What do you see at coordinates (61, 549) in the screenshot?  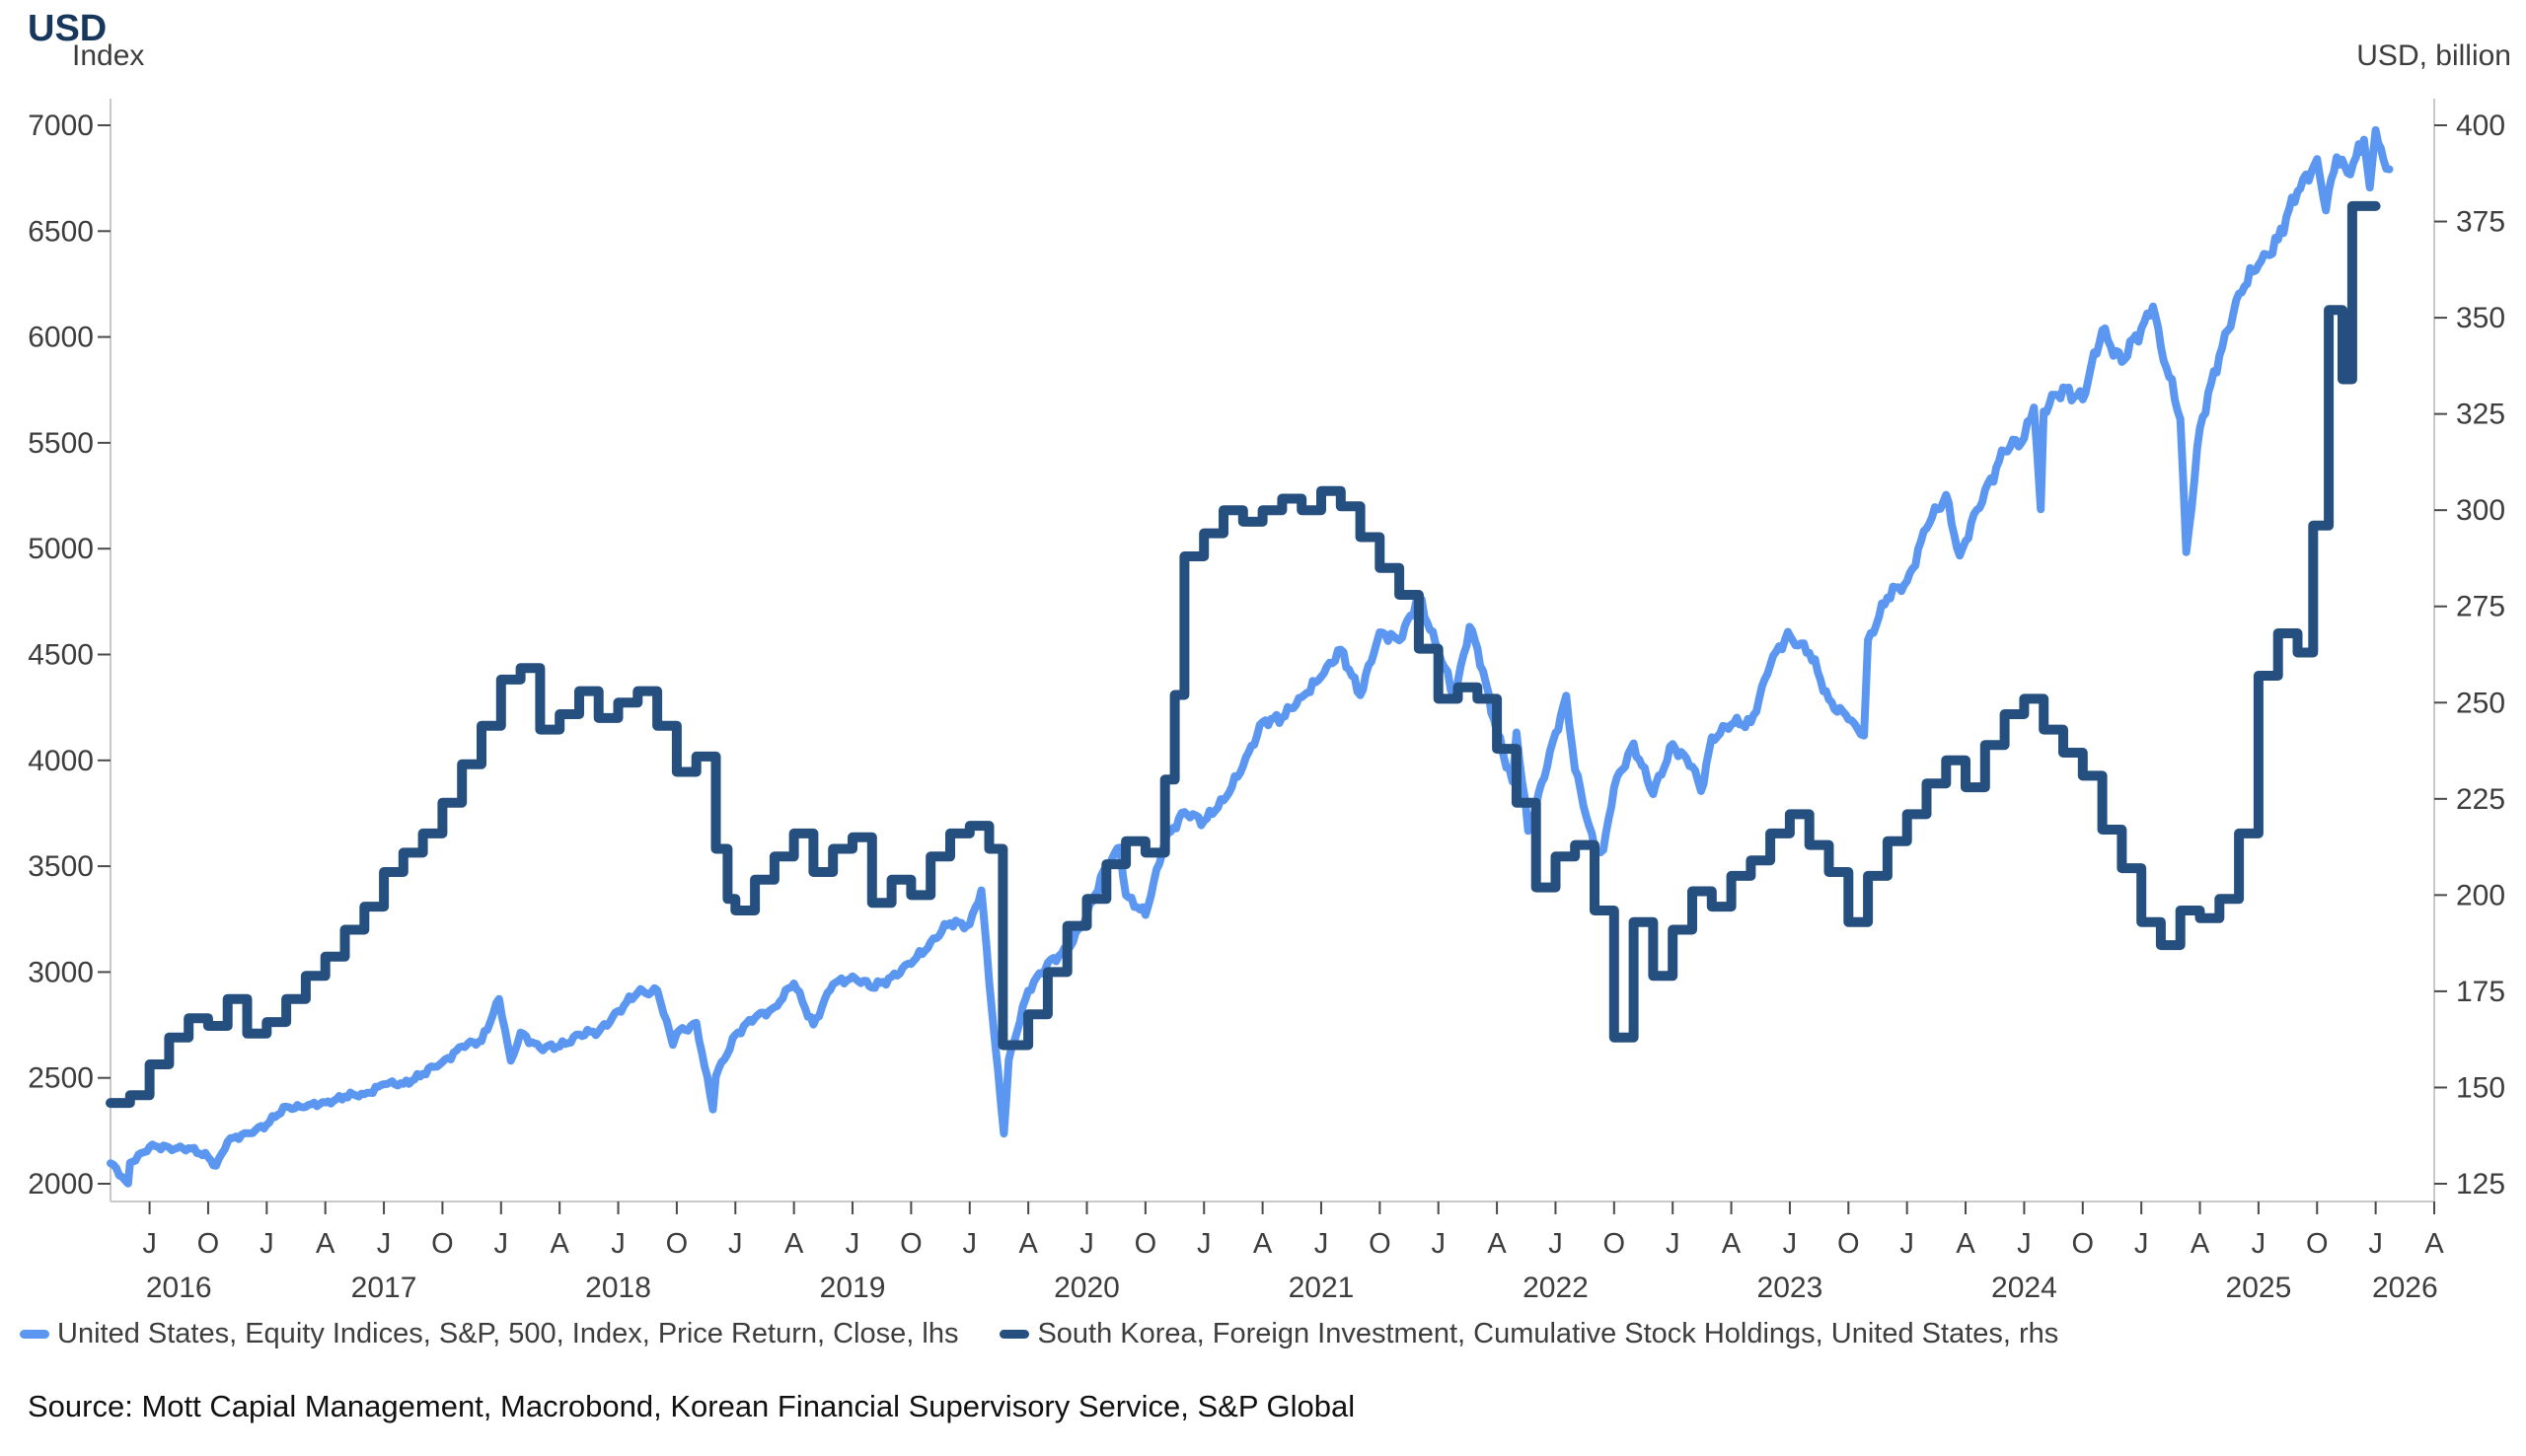 I see `left-tick-label: 5000` at bounding box center [61, 549].